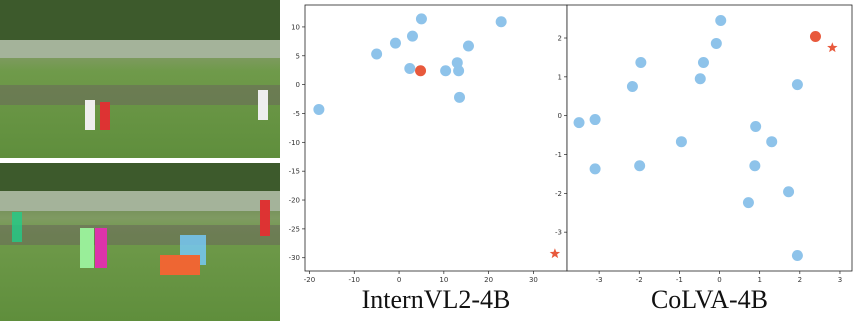  I want to click on chart-caption: InternVL2-4B, so click(436, 299).